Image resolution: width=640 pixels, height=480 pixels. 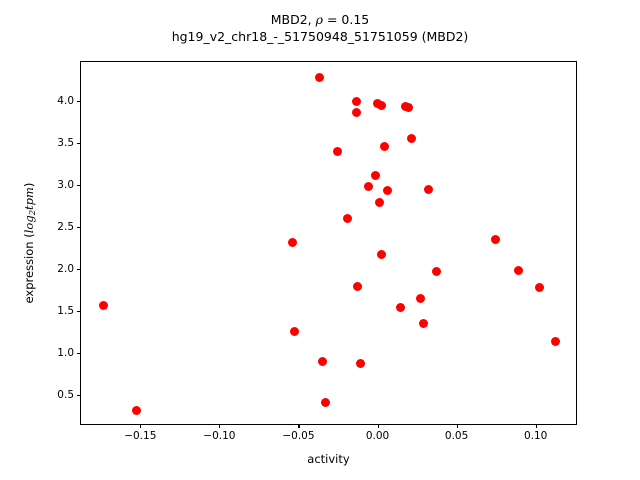 What do you see at coordinates (219, 436) in the screenshot?
I see `x-tick-label: −0.10` at bounding box center [219, 436].